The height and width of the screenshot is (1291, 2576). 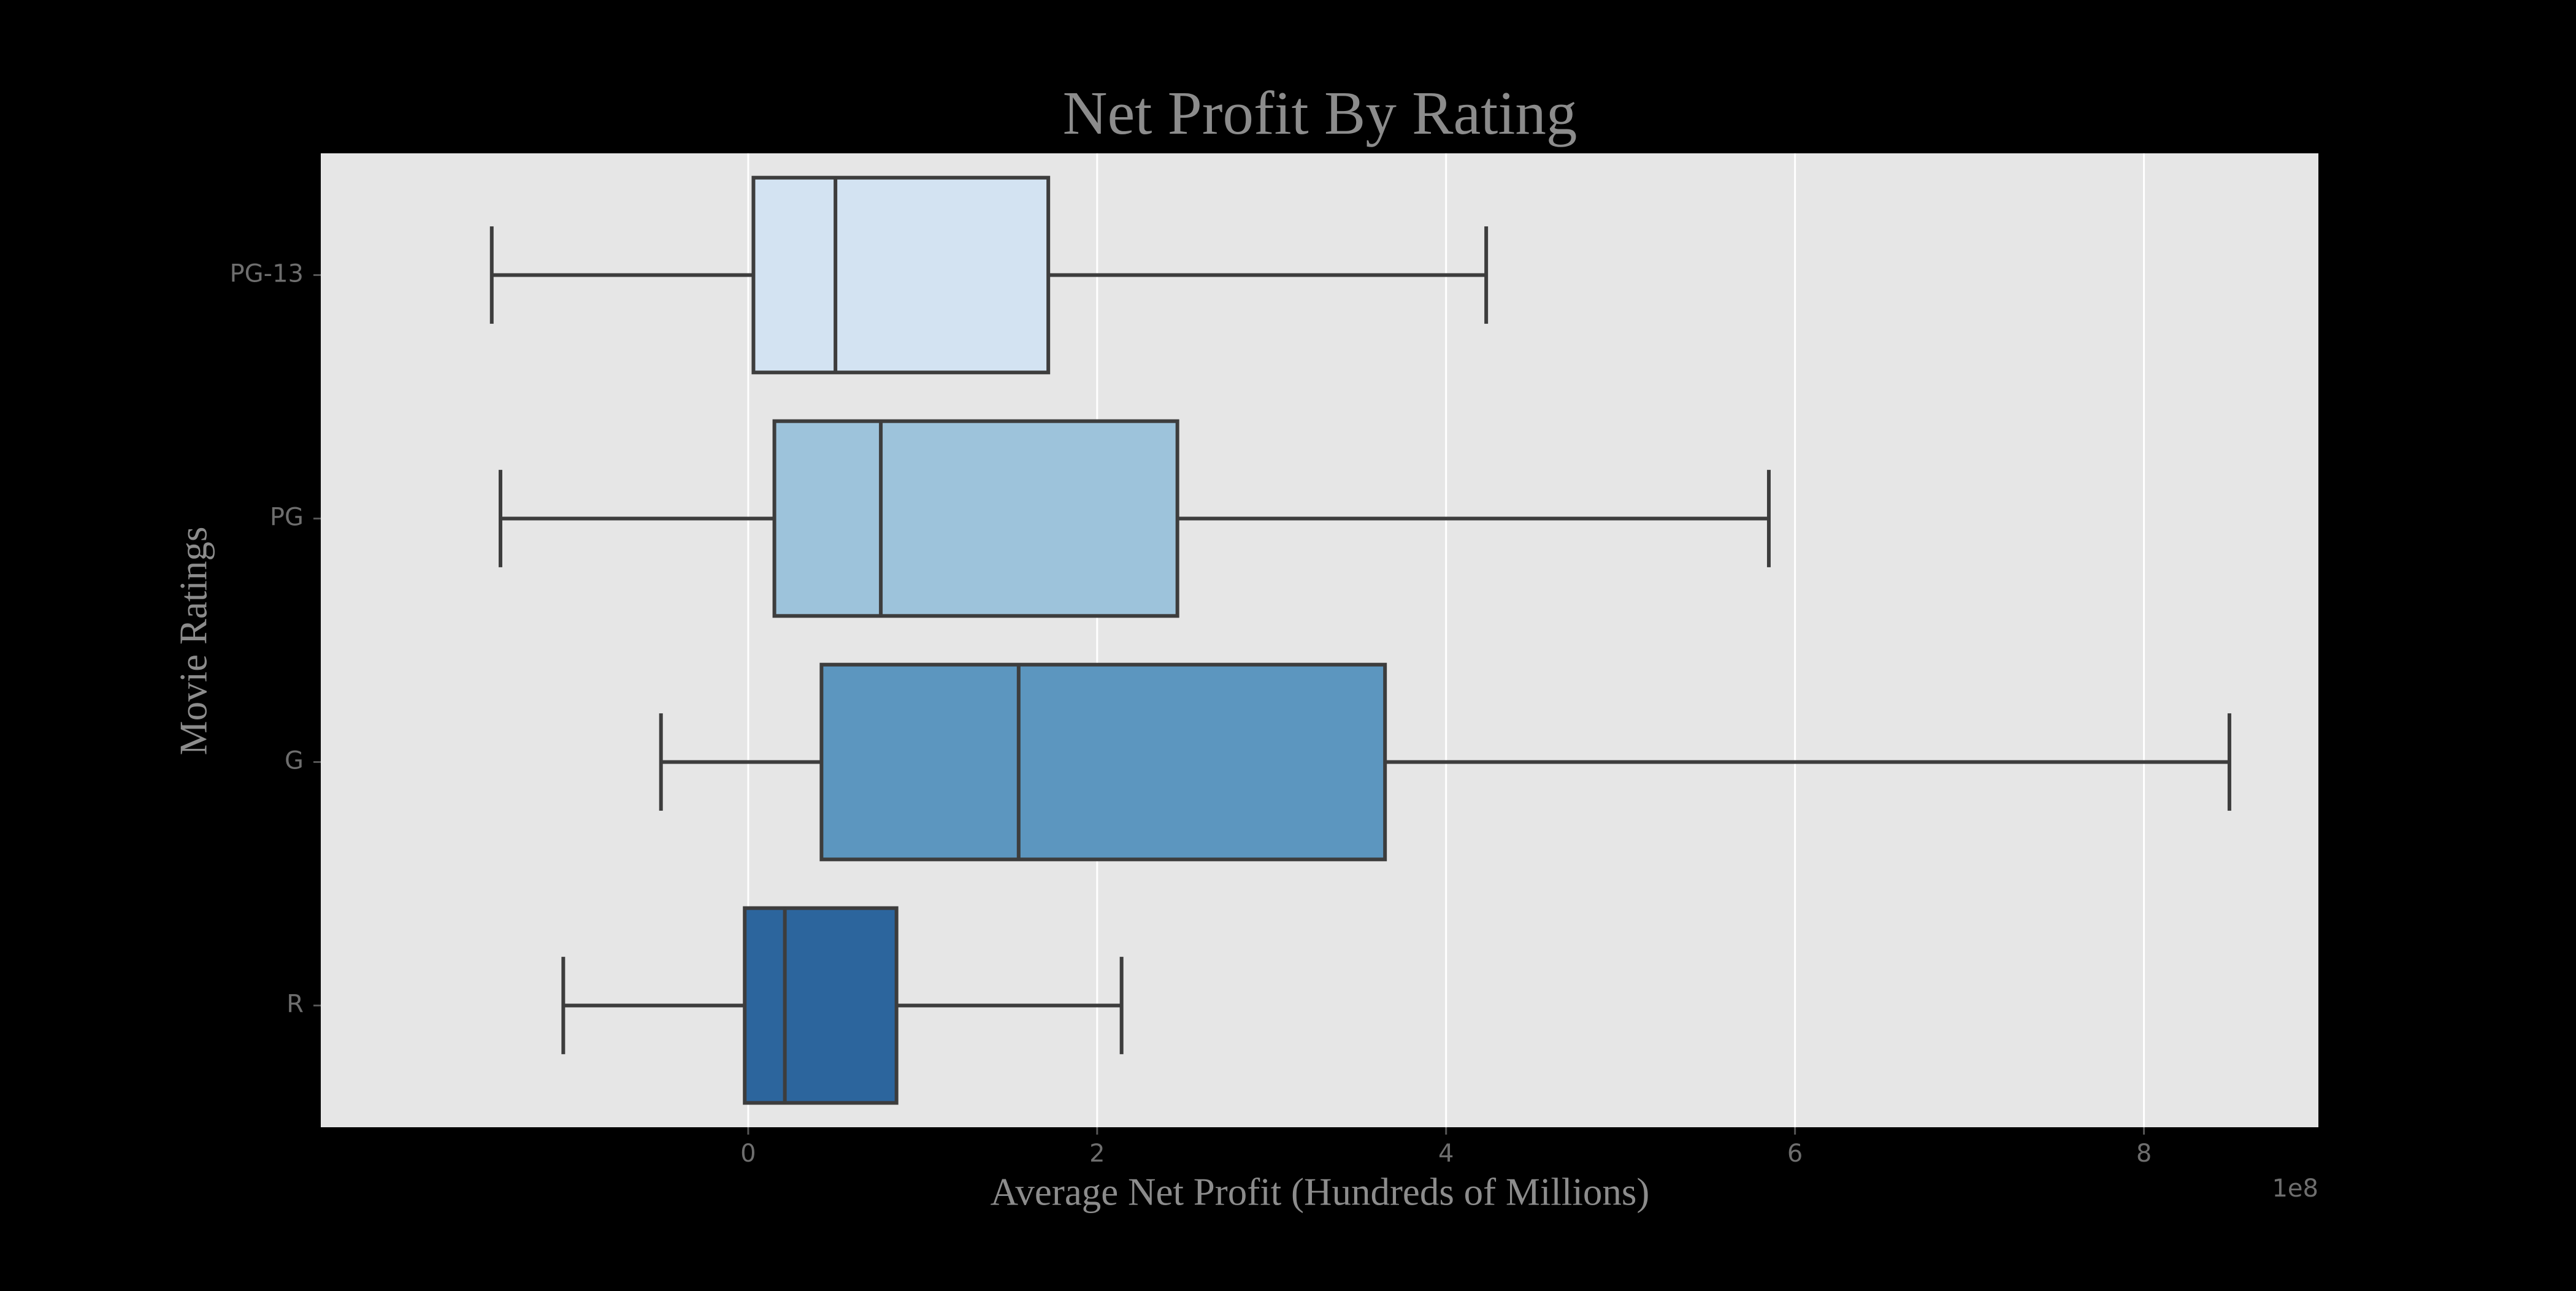 I want to click on x-tick-label: 4, so click(x=1446, y=1154).